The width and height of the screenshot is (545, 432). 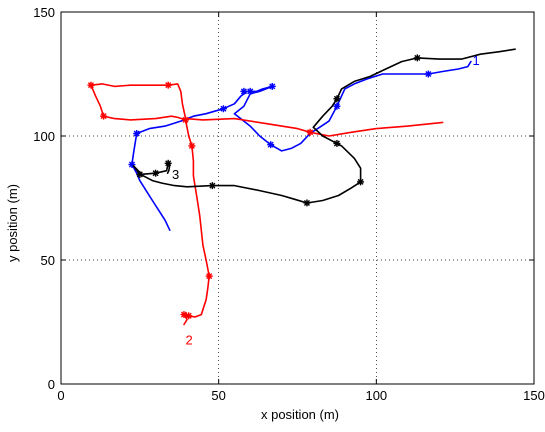 I want to click on series-1-label: 1, so click(x=476, y=60).